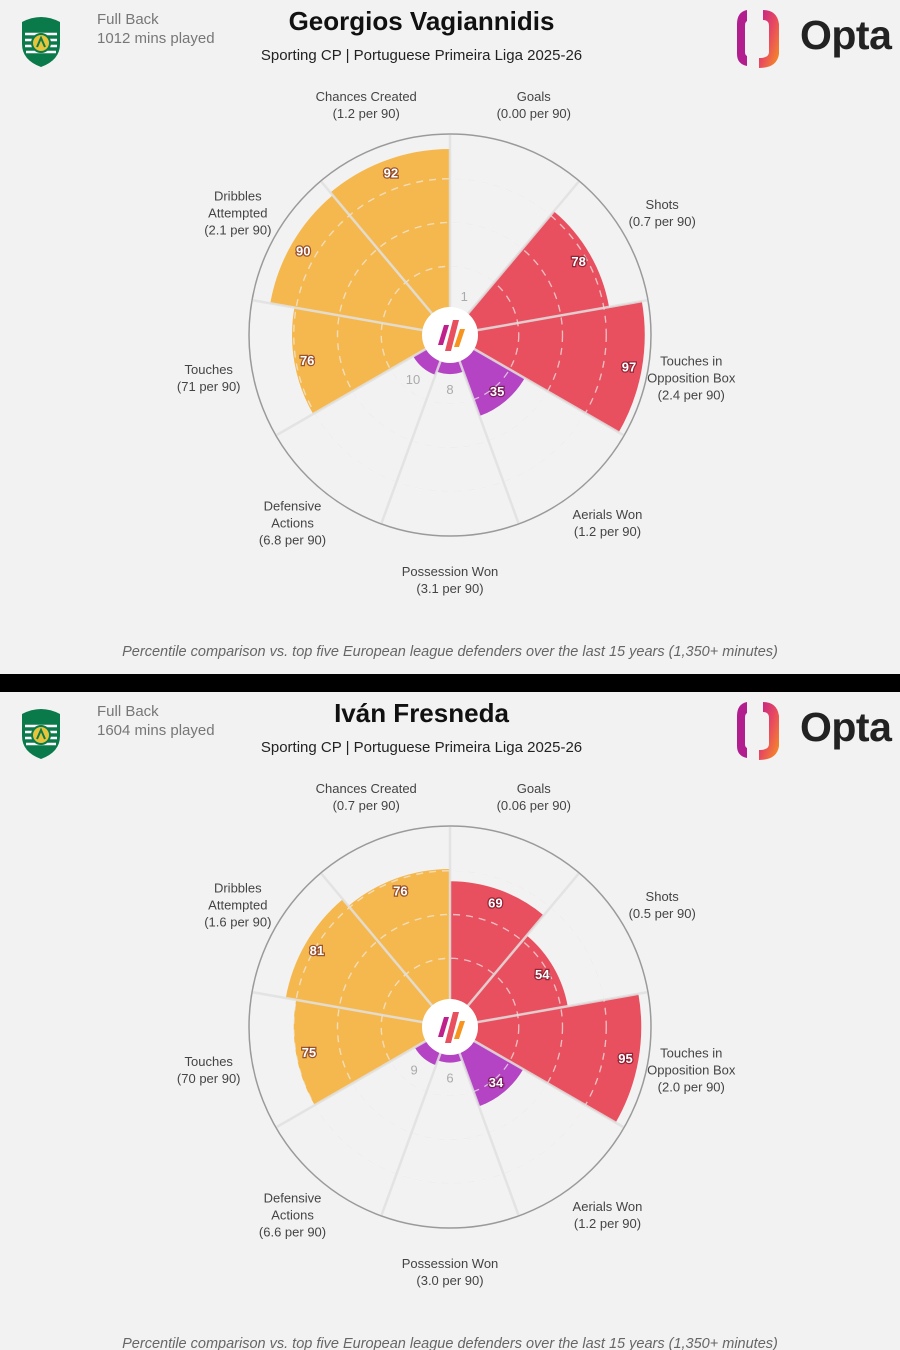 Image resolution: width=900 pixels, height=1350 pixels. What do you see at coordinates (292, 540) in the screenshot?
I see `per90-value: (6.8 per 90)` at bounding box center [292, 540].